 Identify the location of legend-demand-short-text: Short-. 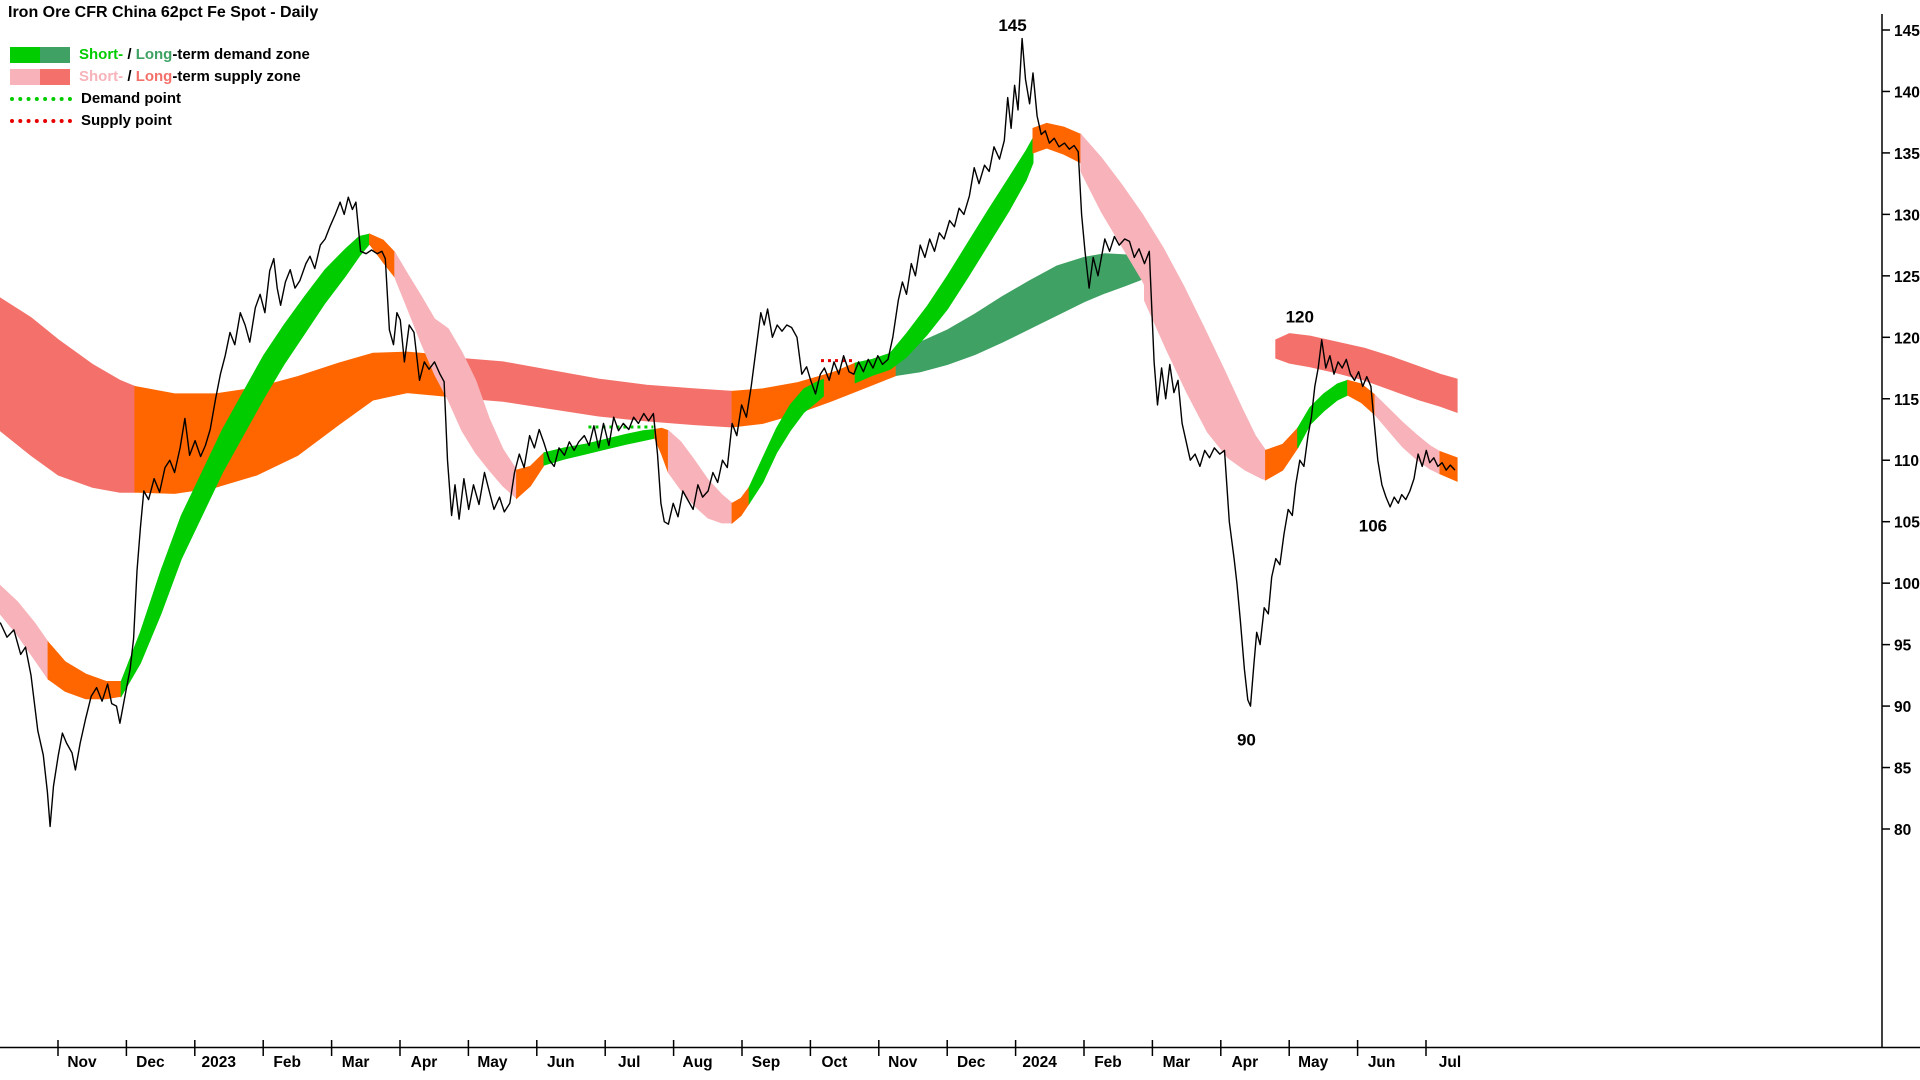
(101, 54).